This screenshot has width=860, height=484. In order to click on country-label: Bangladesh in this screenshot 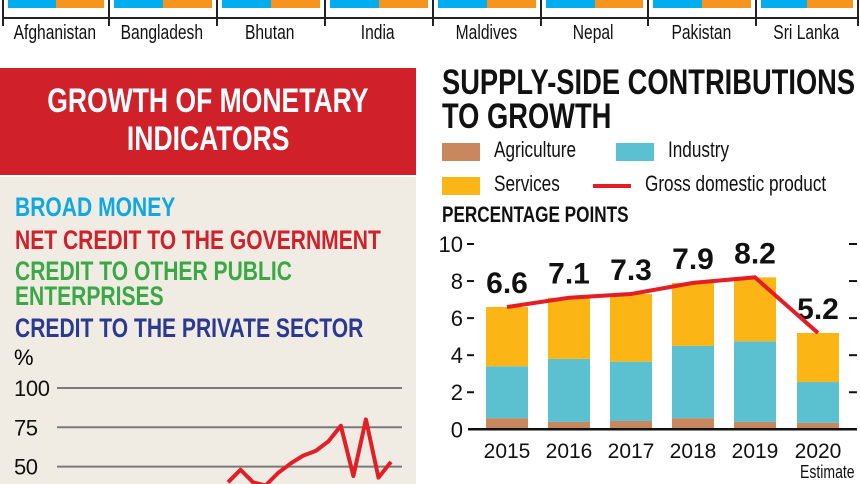, I will do `click(162, 33)`.